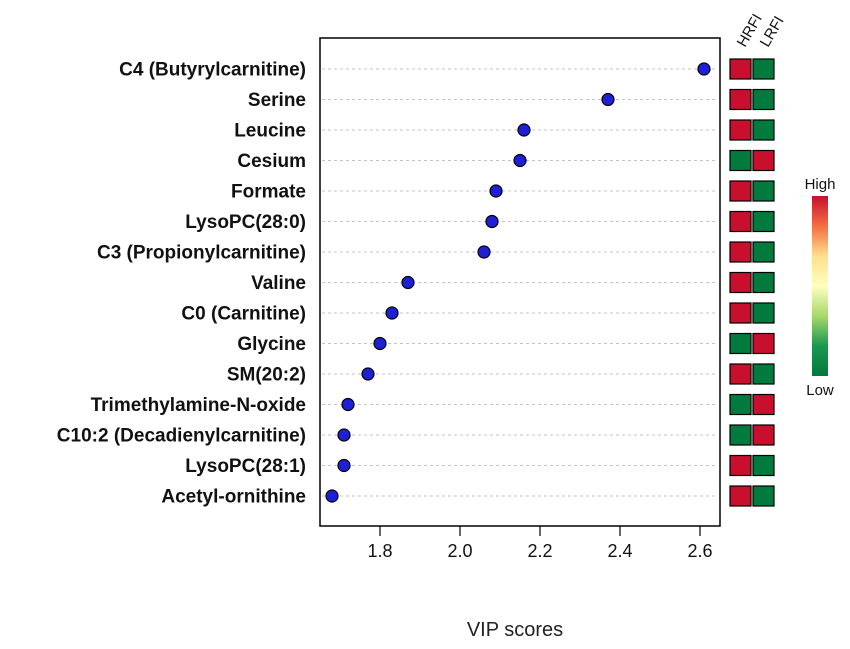  Describe the element at coordinates (181, 436) in the screenshot. I see `feature-label: C10:2 (Decadienylcarnitine)` at that location.